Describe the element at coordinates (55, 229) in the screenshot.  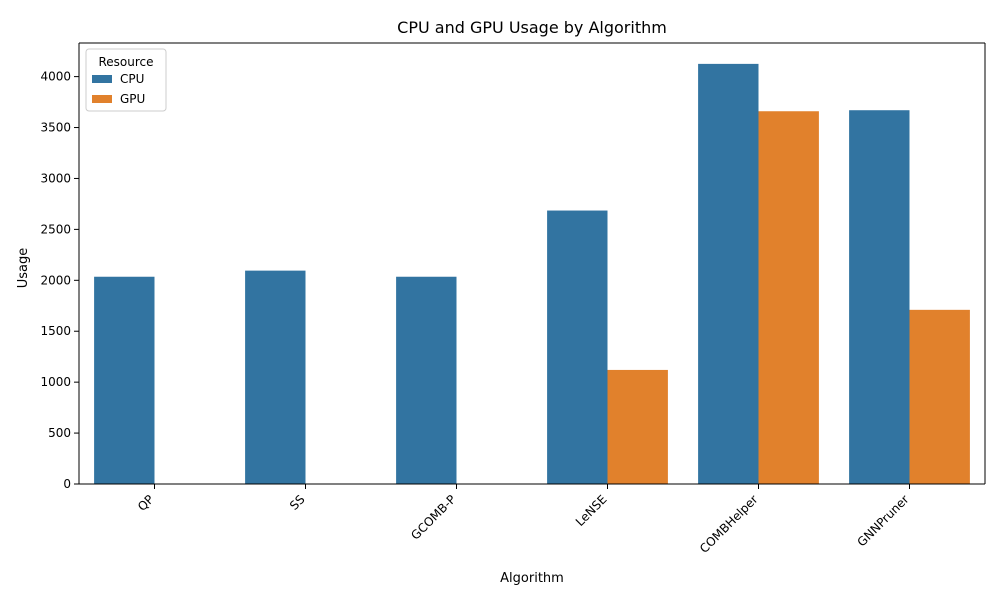
I see `y-tick-label: 2500` at that location.